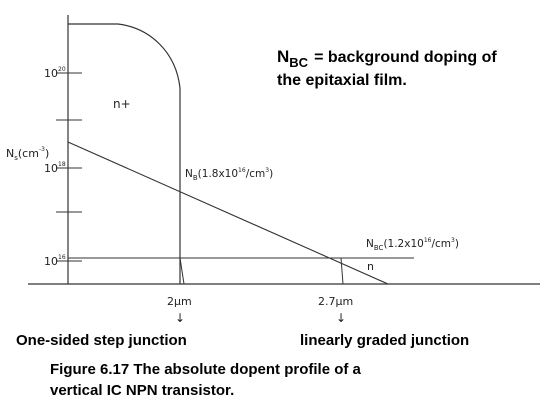 This screenshot has height=405, width=553. What do you see at coordinates (55, 73) in the screenshot?
I see `tick-label-1e20: 1020` at bounding box center [55, 73].